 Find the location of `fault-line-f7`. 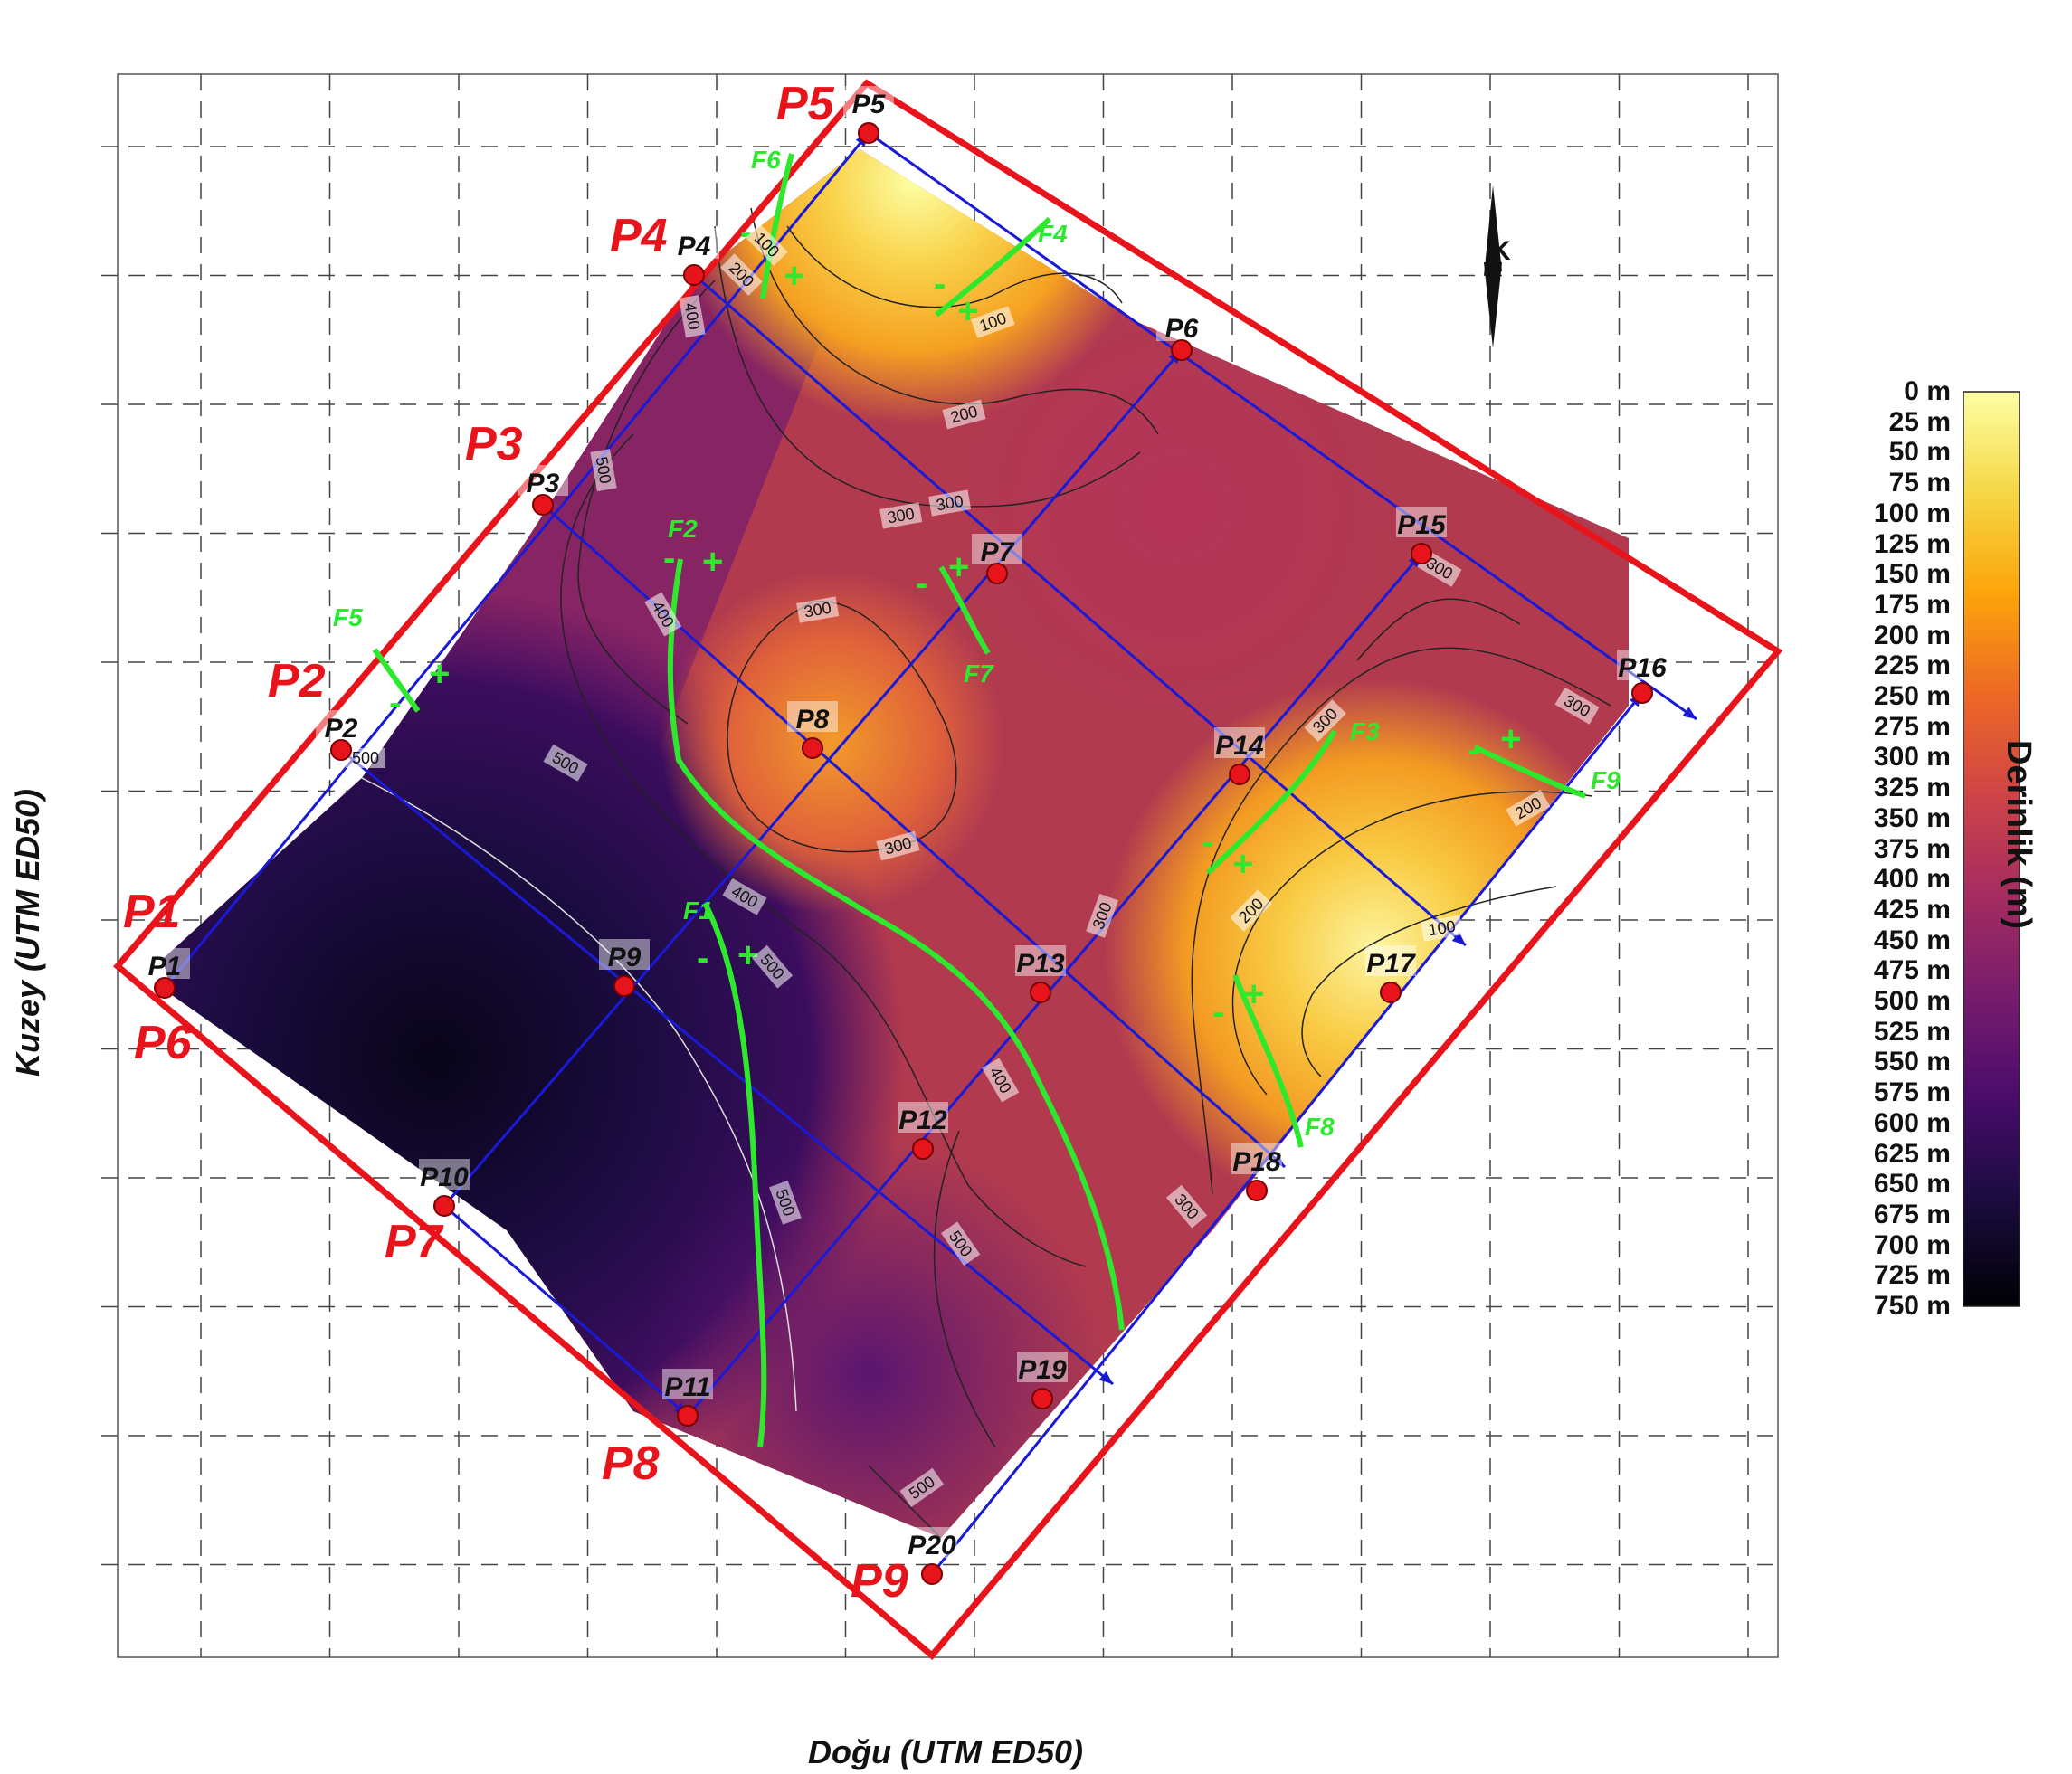

fault-line-f7 is located at coordinates (964, 610).